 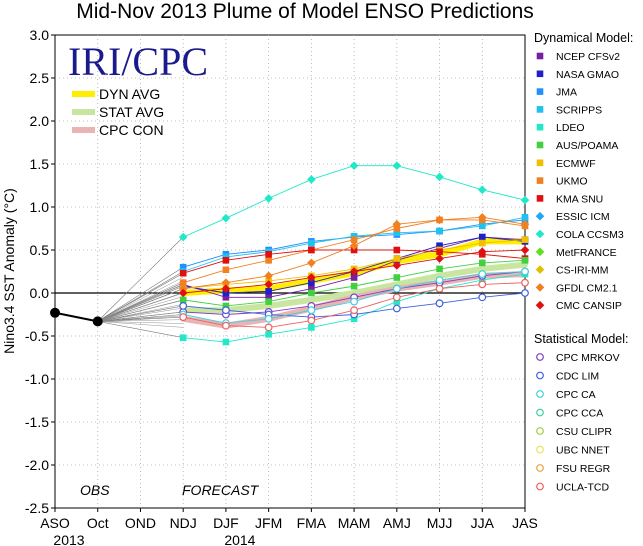 What do you see at coordinates (221, 490) in the screenshot?
I see `forecast-label: FORECAST` at bounding box center [221, 490].